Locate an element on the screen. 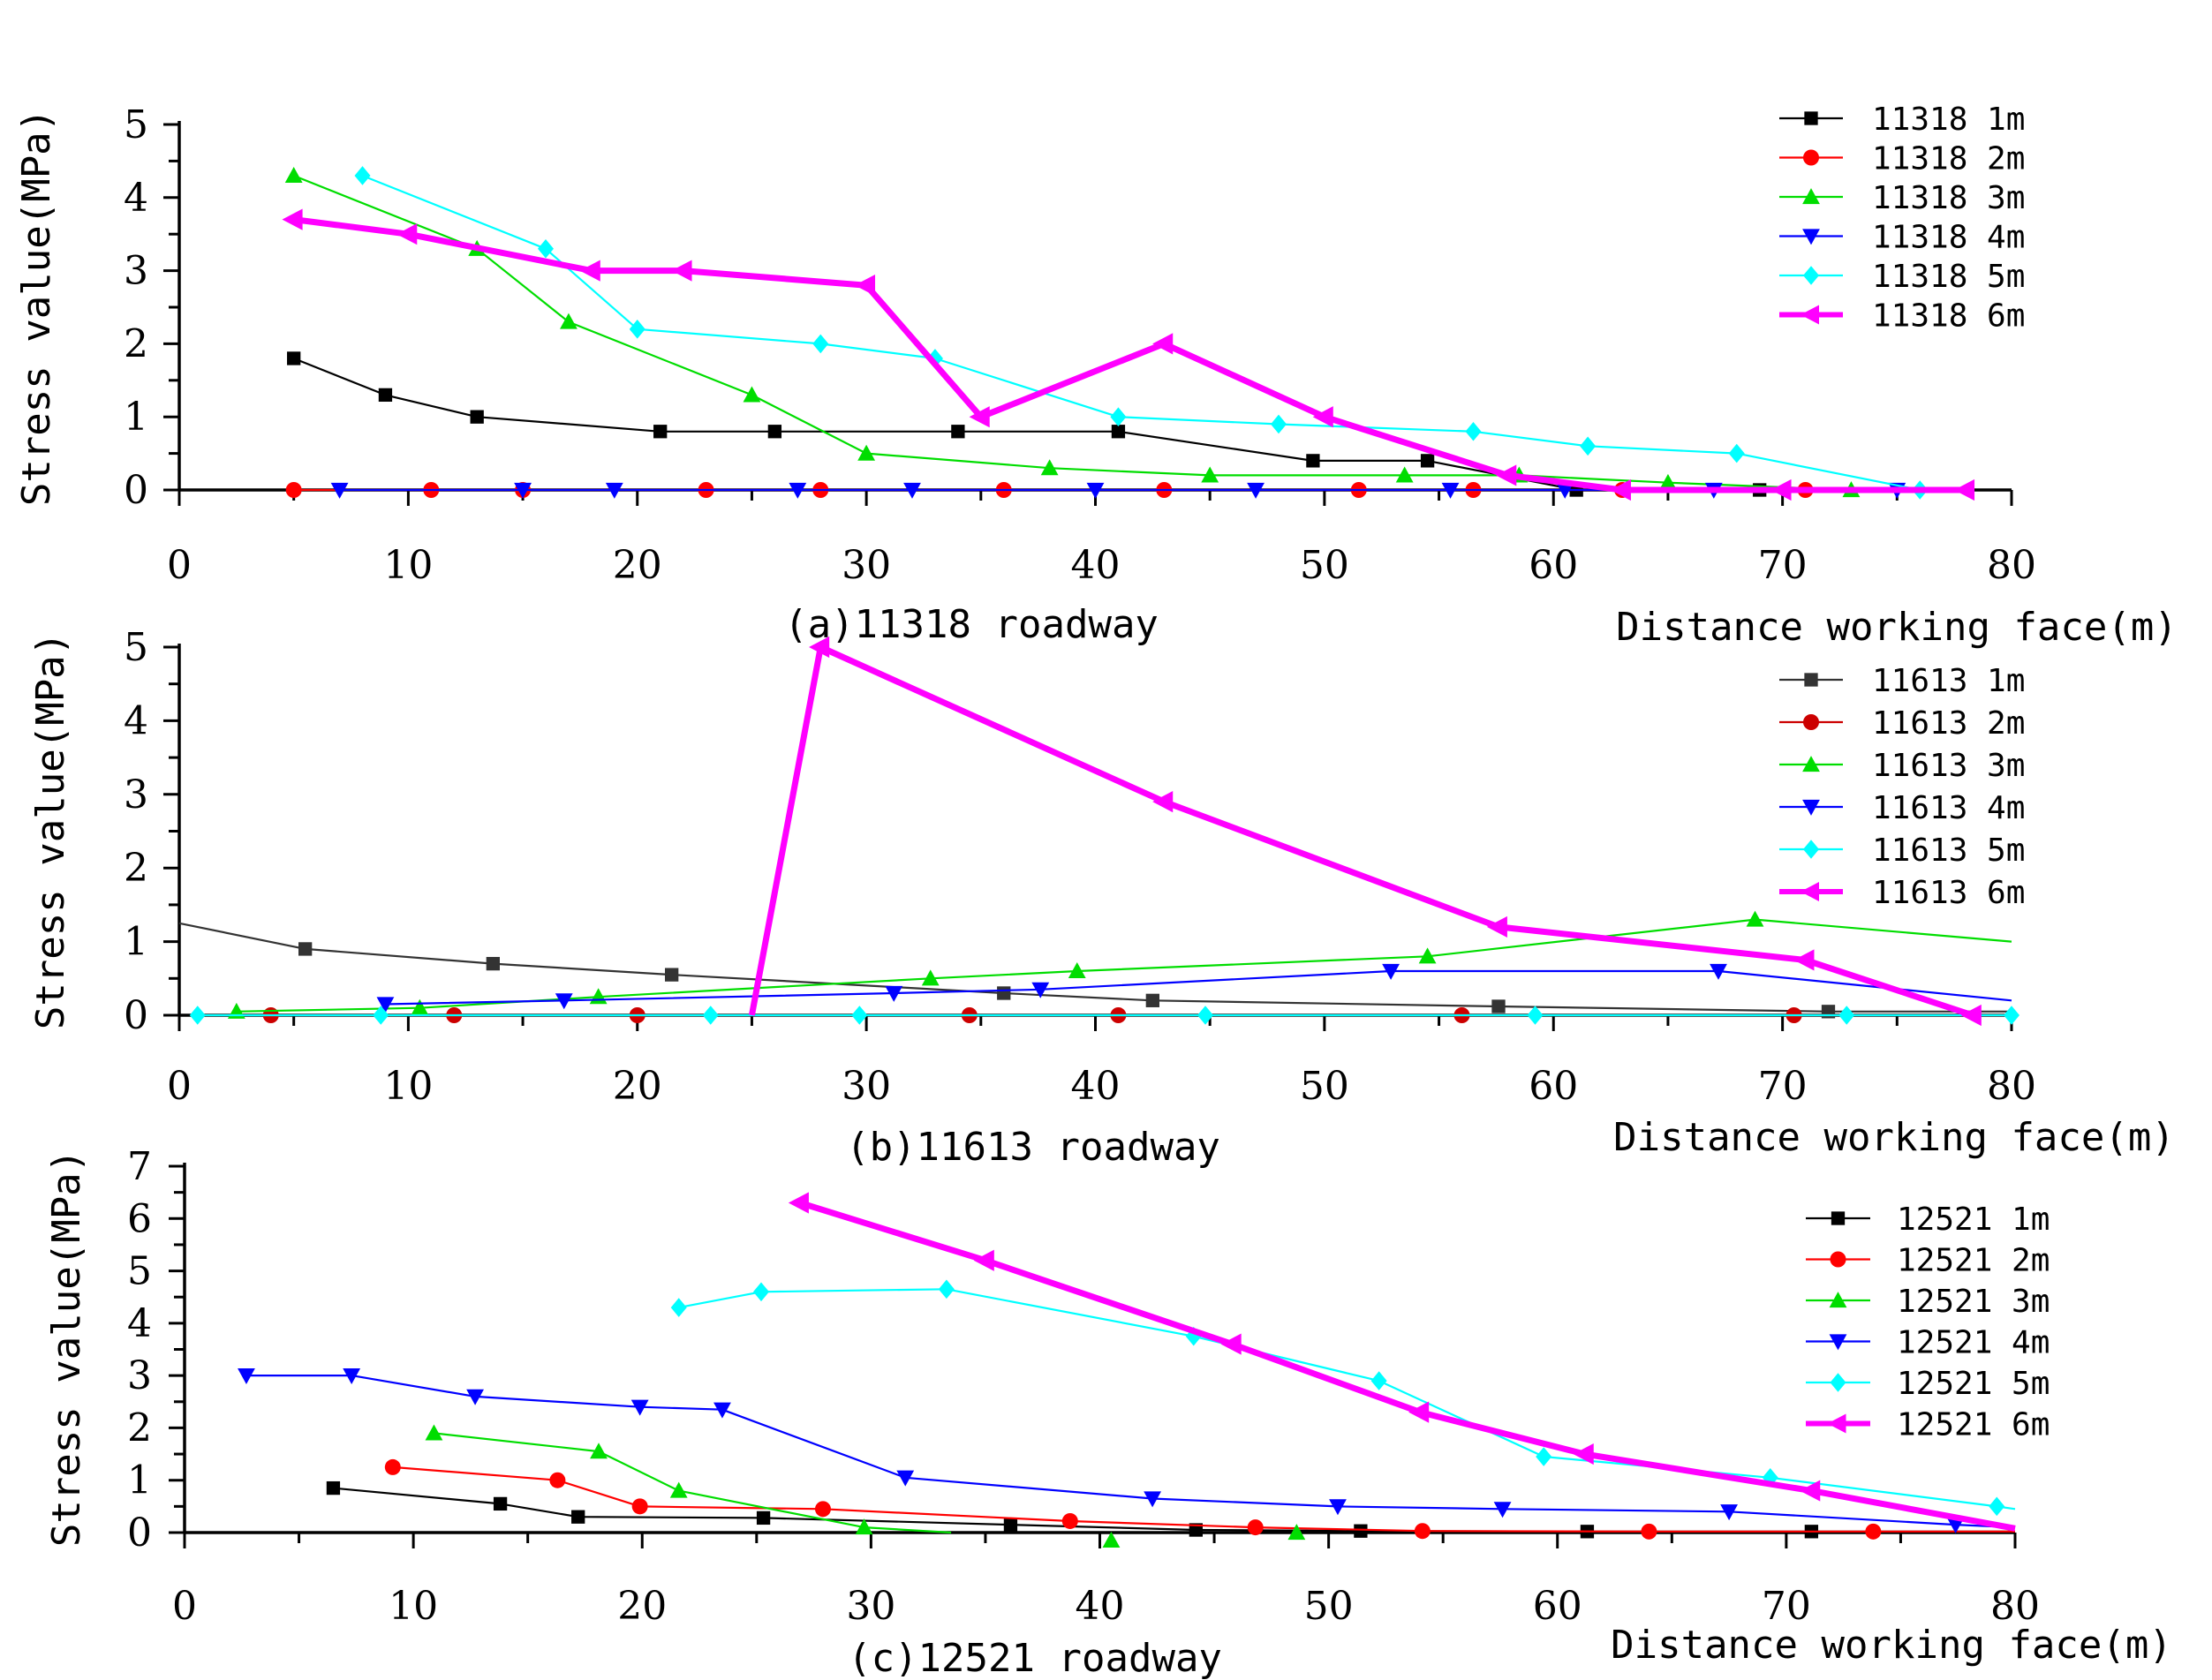 The height and width of the screenshot is (1680, 2212). series-12521-6m is located at coordinates (1402, 1362).